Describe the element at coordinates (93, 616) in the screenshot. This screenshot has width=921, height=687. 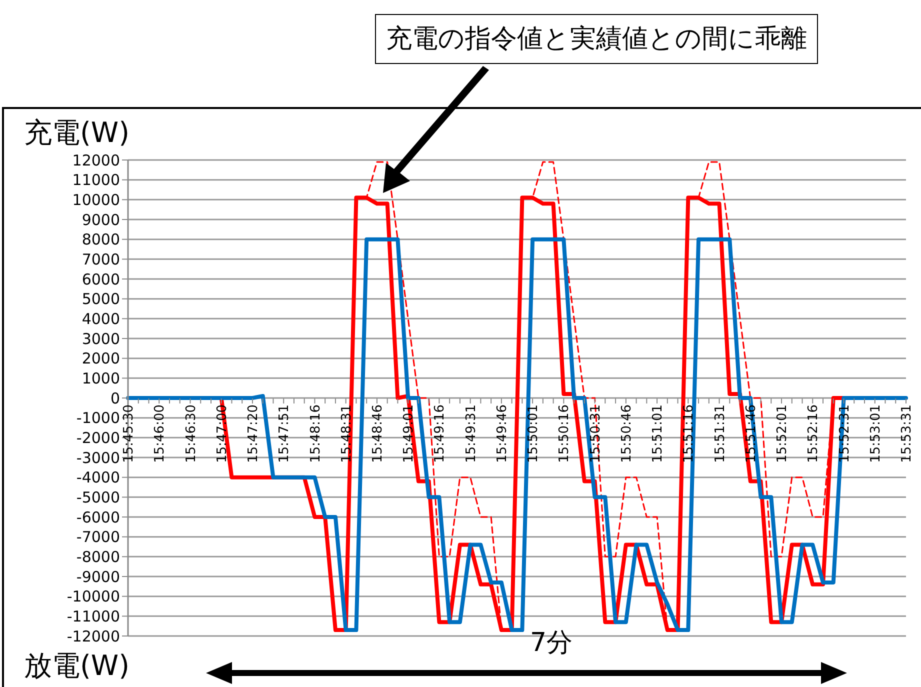
I see `y-tick-label: -11000` at that location.